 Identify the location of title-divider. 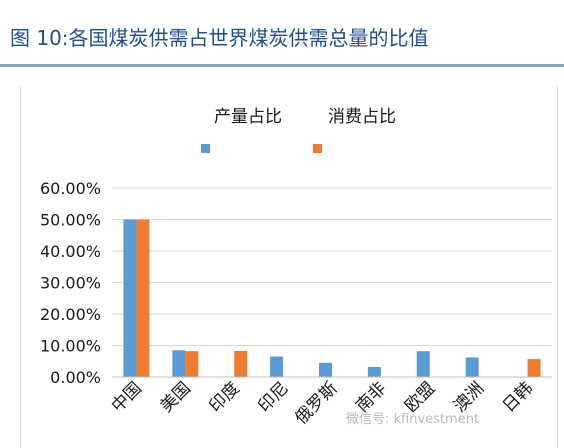
(282, 65).